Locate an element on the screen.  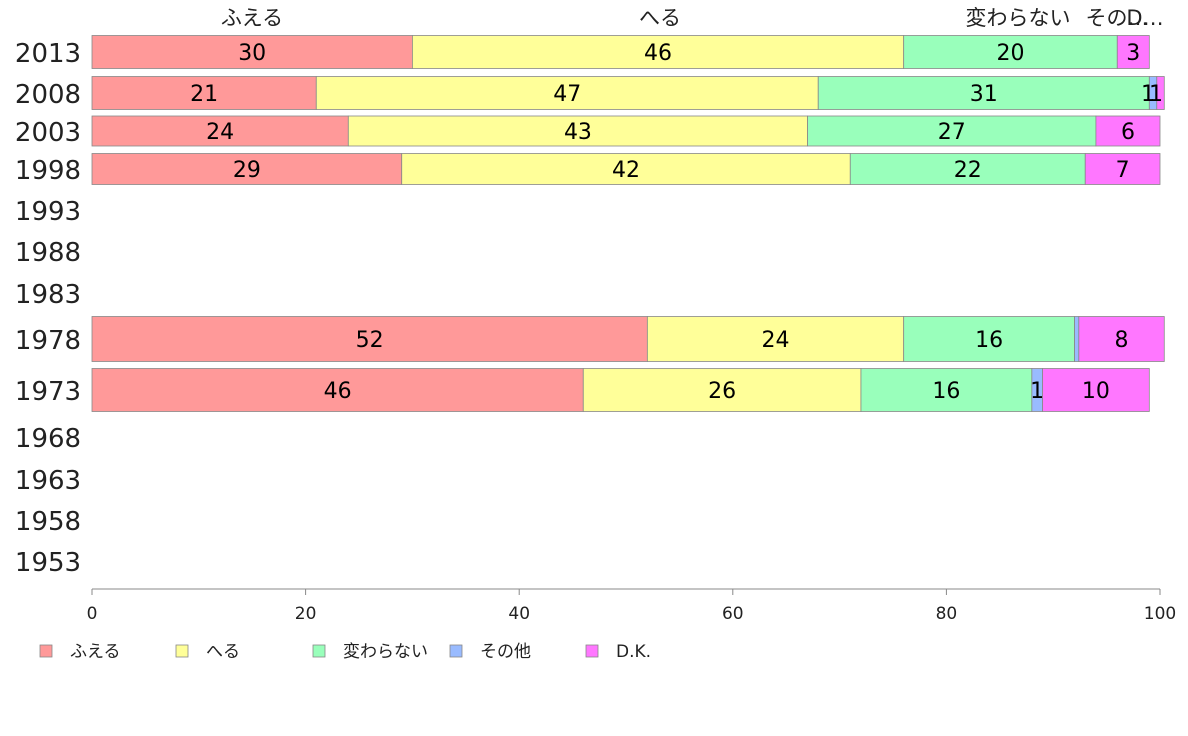
x-tick-label: 60 is located at coordinates (733, 614).